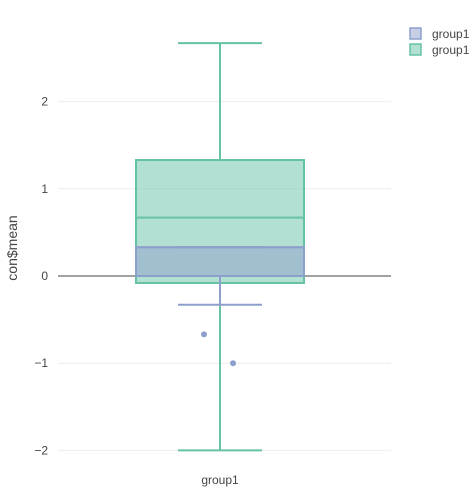 The width and height of the screenshot is (474, 504). I want to click on y-tick-label: −2, so click(41, 450).